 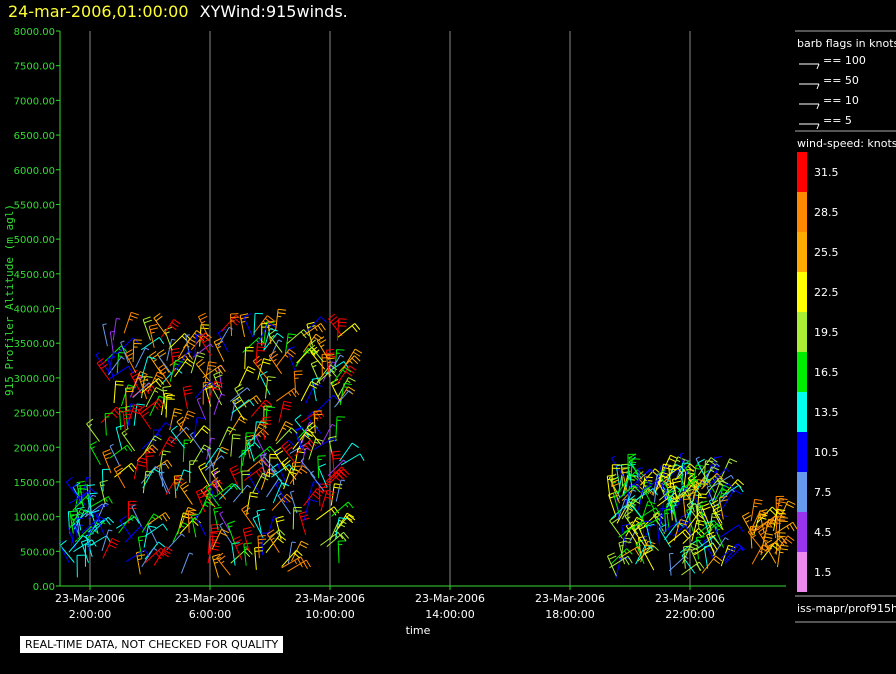 What do you see at coordinates (34, 275) in the screenshot?
I see `y-tick-label: 4500.00` at bounding box center [34, 275].